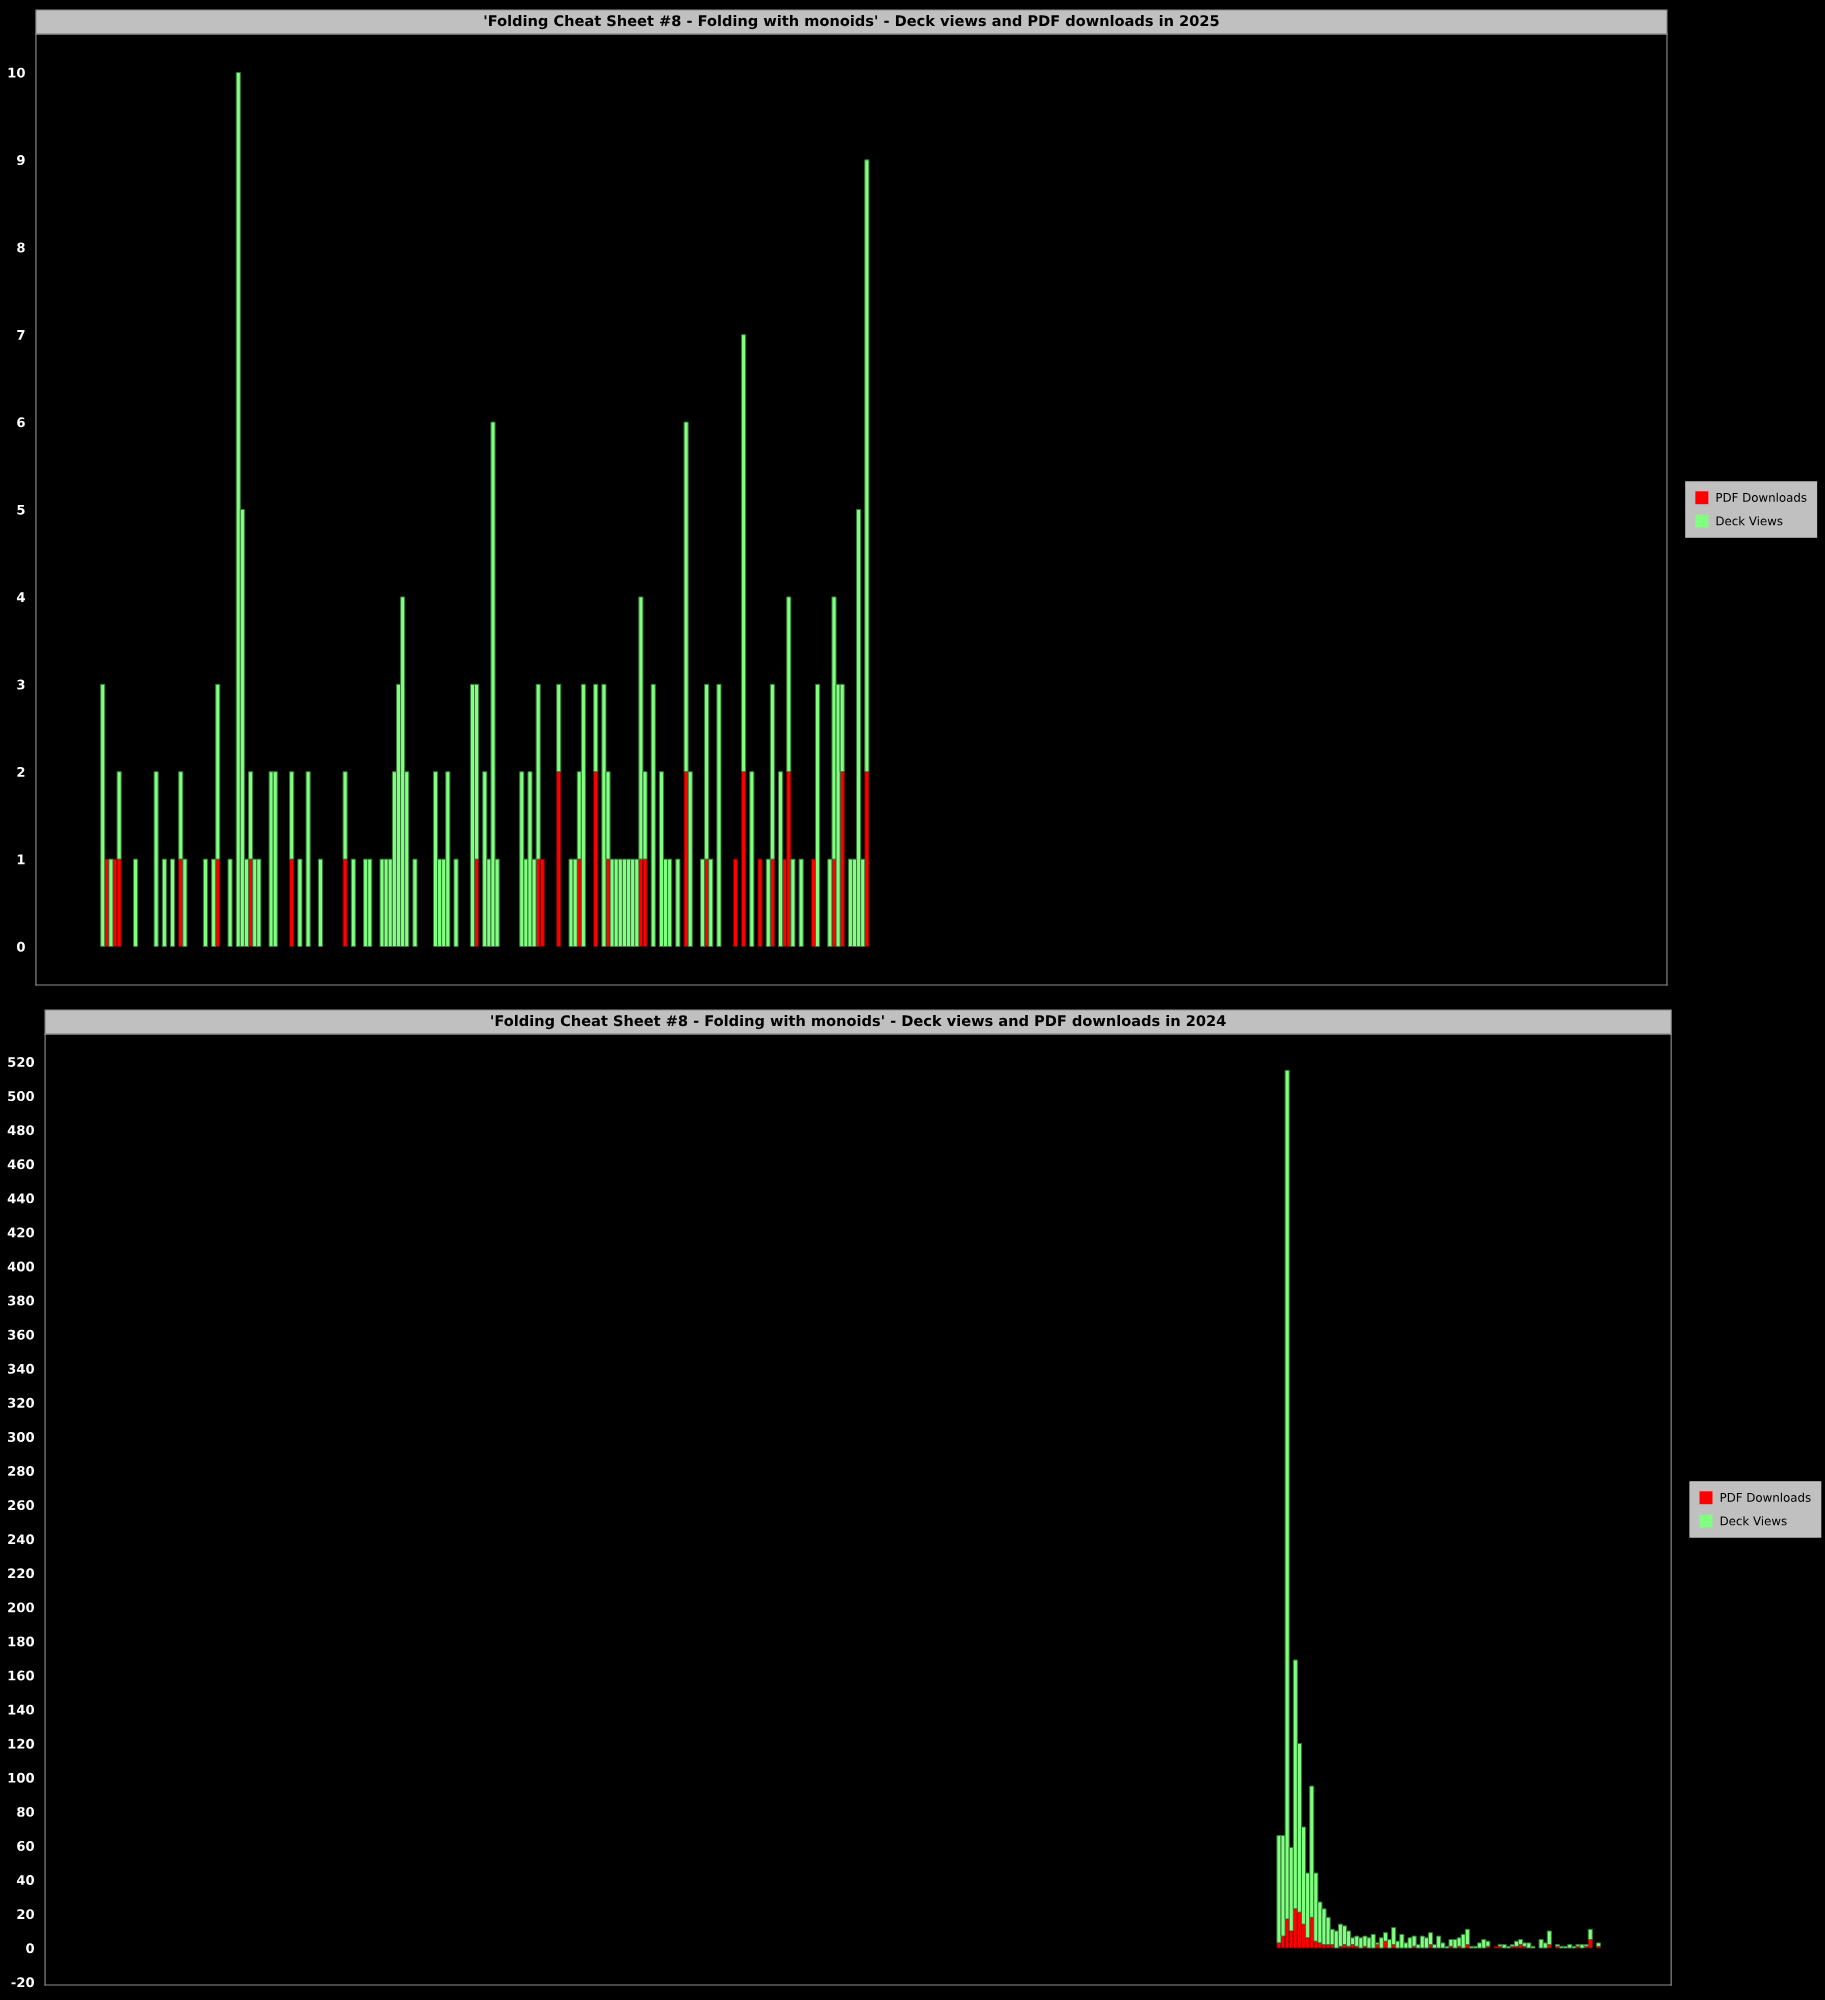 The height and width of the screenshot is (2000, 1825). I want to click on y-tick-label: 7, so click(21, 335).